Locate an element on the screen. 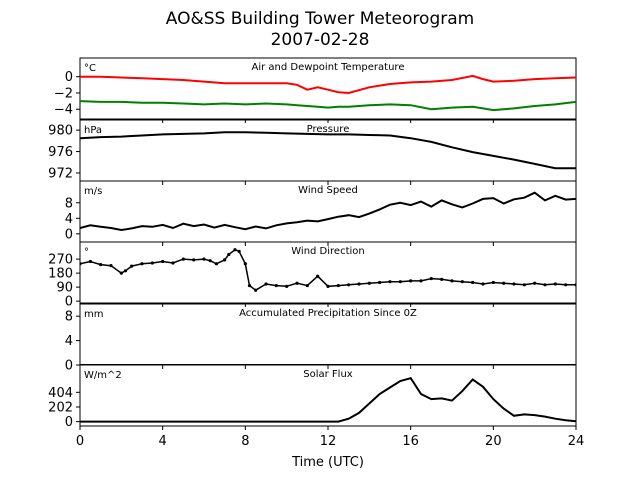  y-tick-label: −2 is located at coordinates (63, 93).